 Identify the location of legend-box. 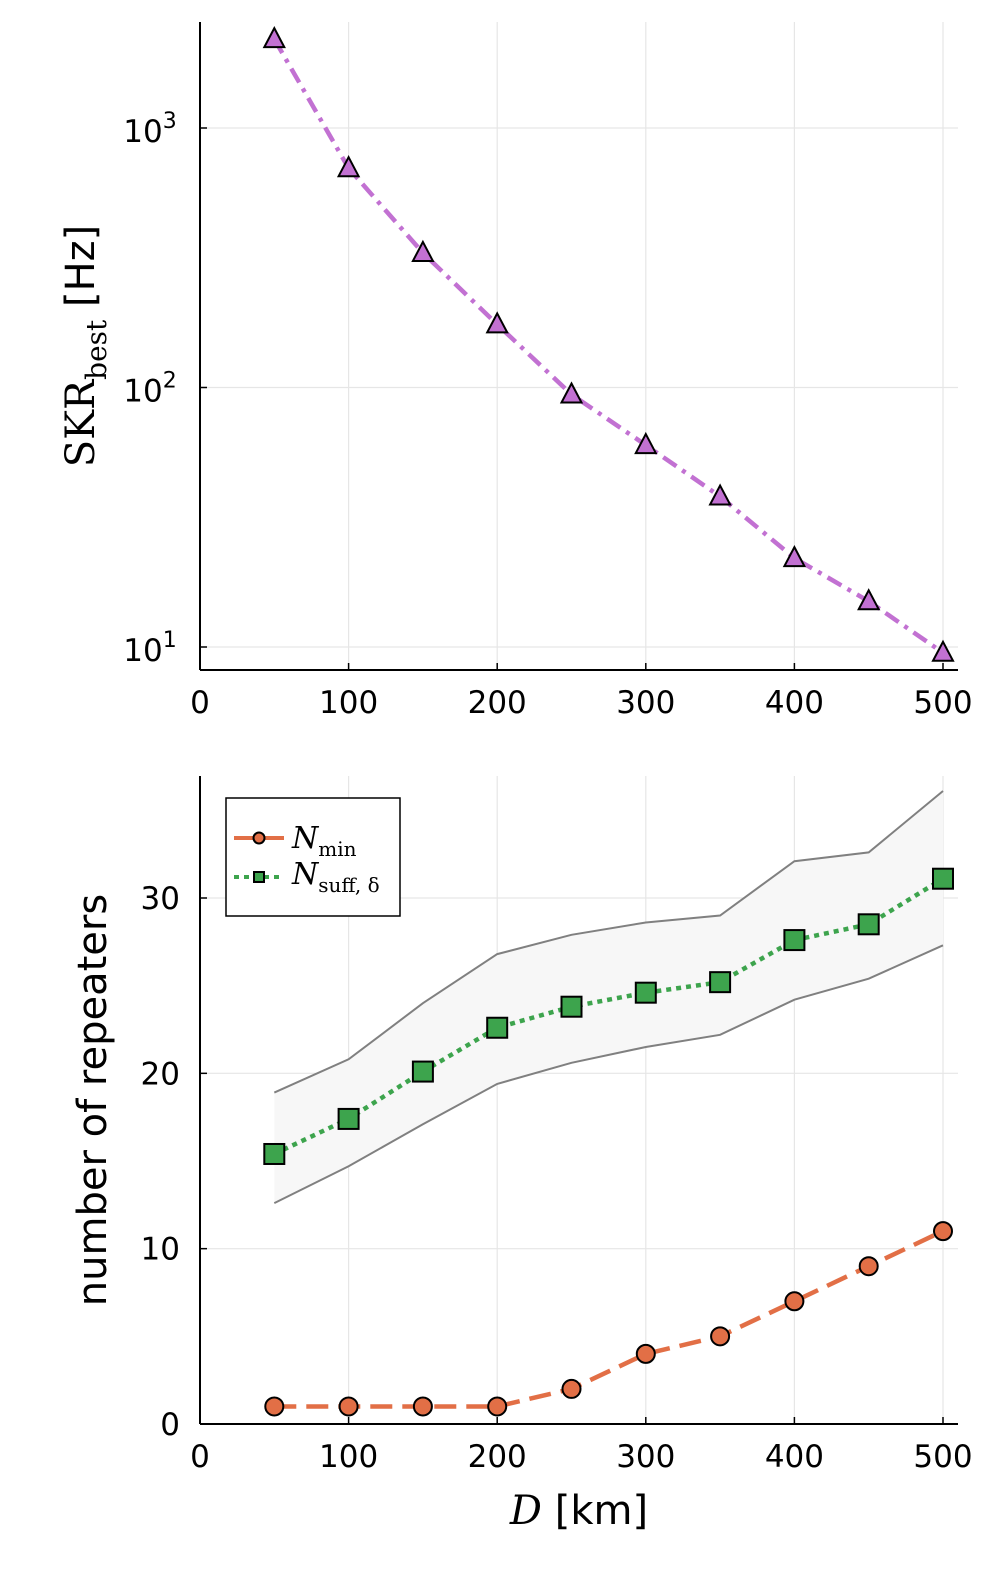
(313, 857).